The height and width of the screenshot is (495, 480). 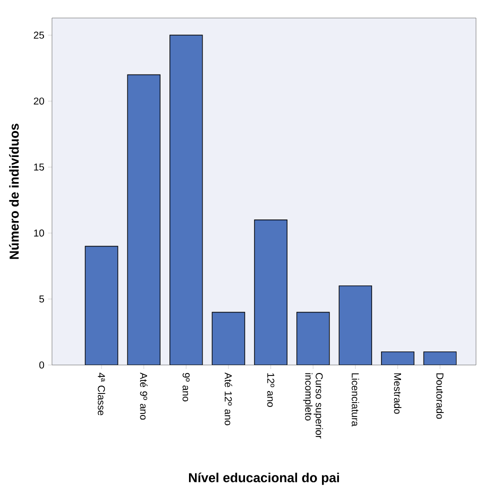 I want to click on x-tick-label: Até 12º ano, so click(x=228, y=399).